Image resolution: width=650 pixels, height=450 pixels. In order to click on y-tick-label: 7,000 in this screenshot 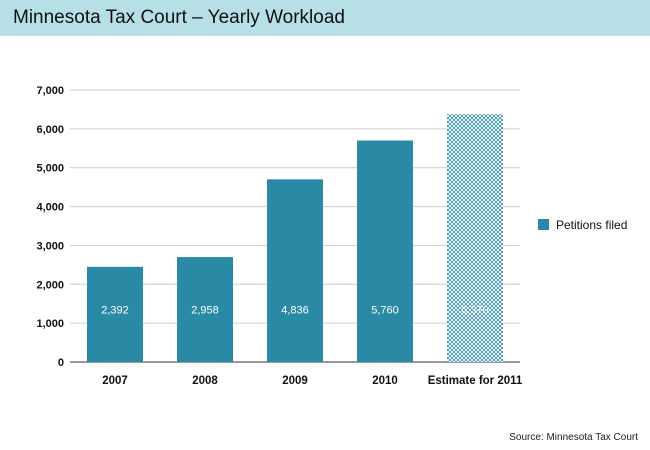, I will do `click(50, 91)`.